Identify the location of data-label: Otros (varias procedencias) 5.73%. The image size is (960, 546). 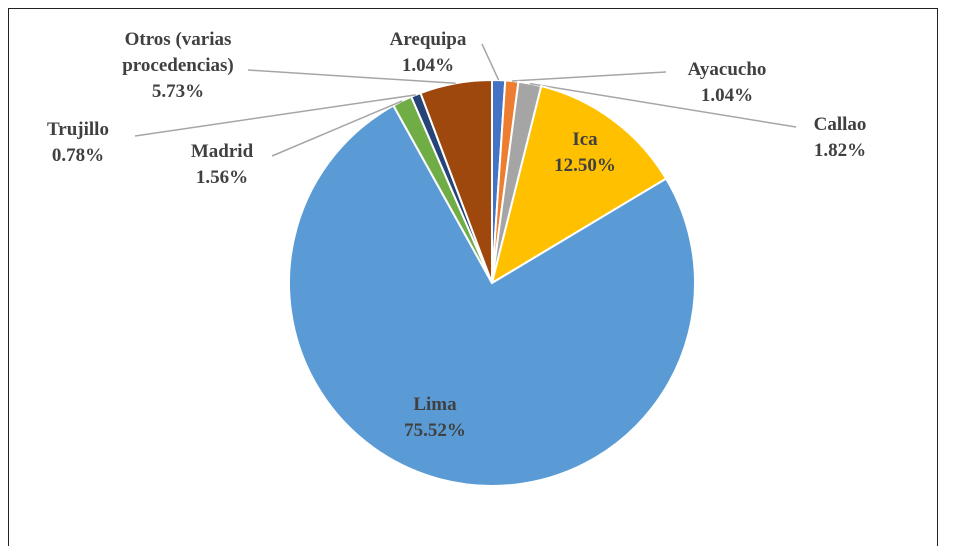
(178, 66).